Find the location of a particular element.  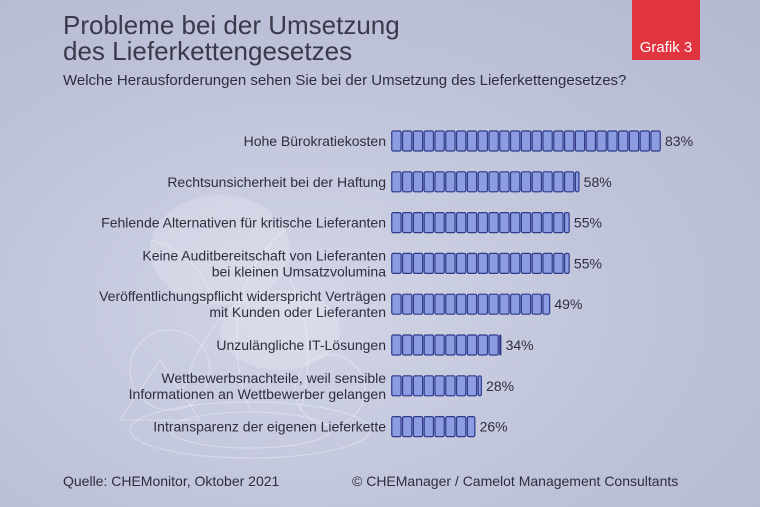

bar-row: Unzulängliche IT-Lösungen 34% is located at coordinates (375, 345).